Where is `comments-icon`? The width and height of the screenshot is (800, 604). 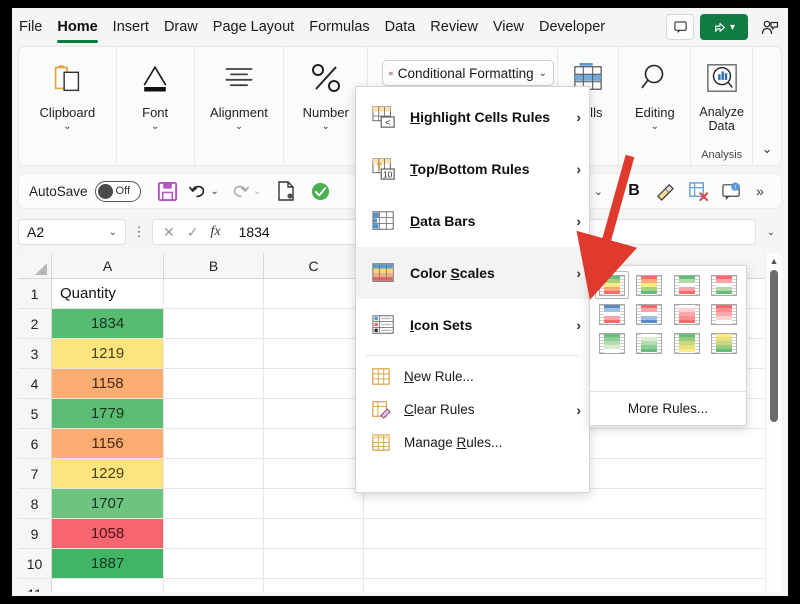 comments-icon is located at coordinates (680, 27).